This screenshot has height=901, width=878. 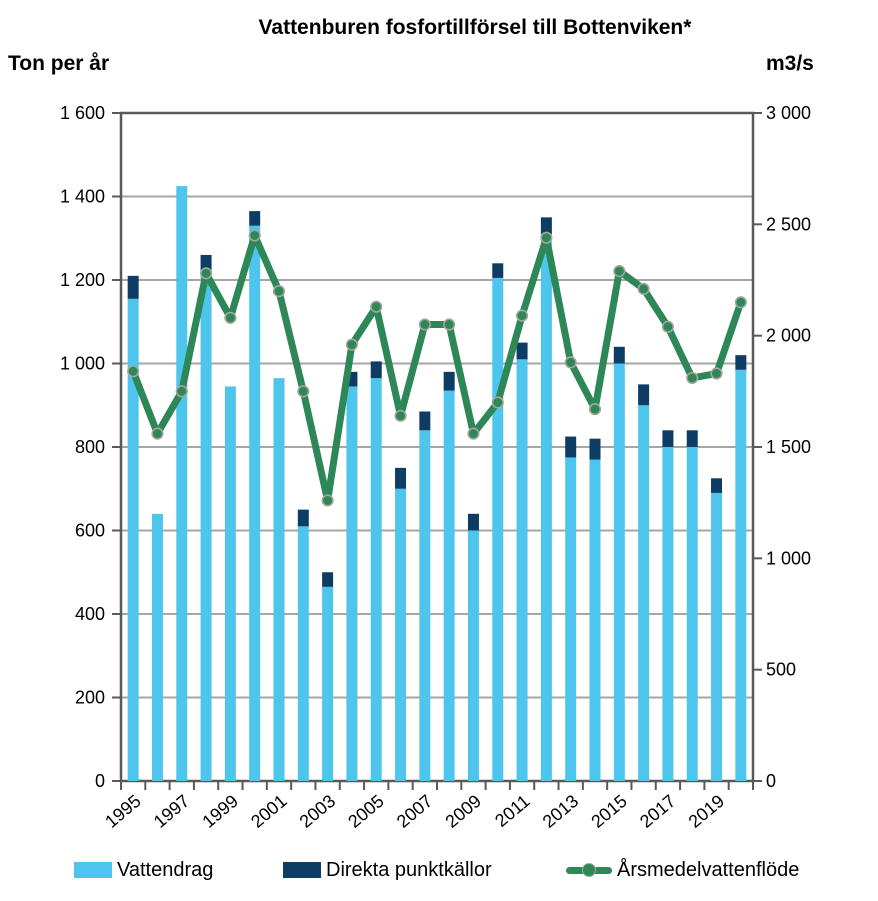 I want to click on flow-marker-2014, so click(x=595, y=409).